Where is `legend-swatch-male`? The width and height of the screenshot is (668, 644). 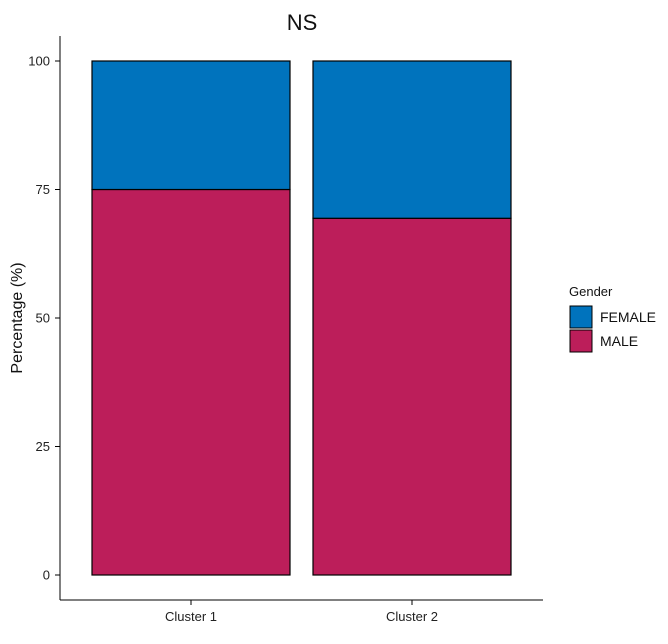 legend-swatch-male is located at coordinates (581, 341).